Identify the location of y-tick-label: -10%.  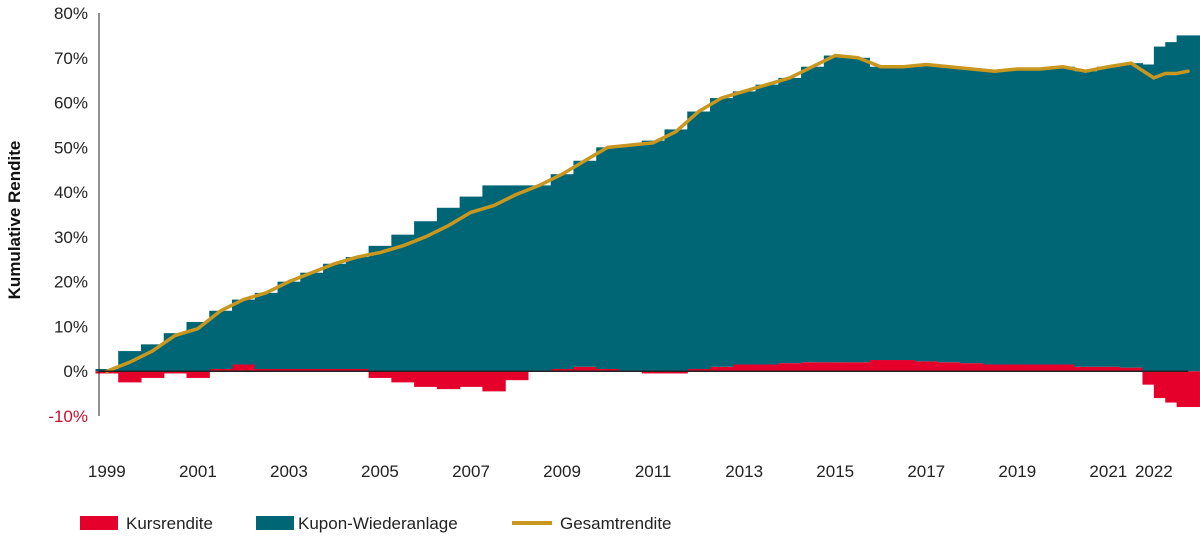
(68, 416).